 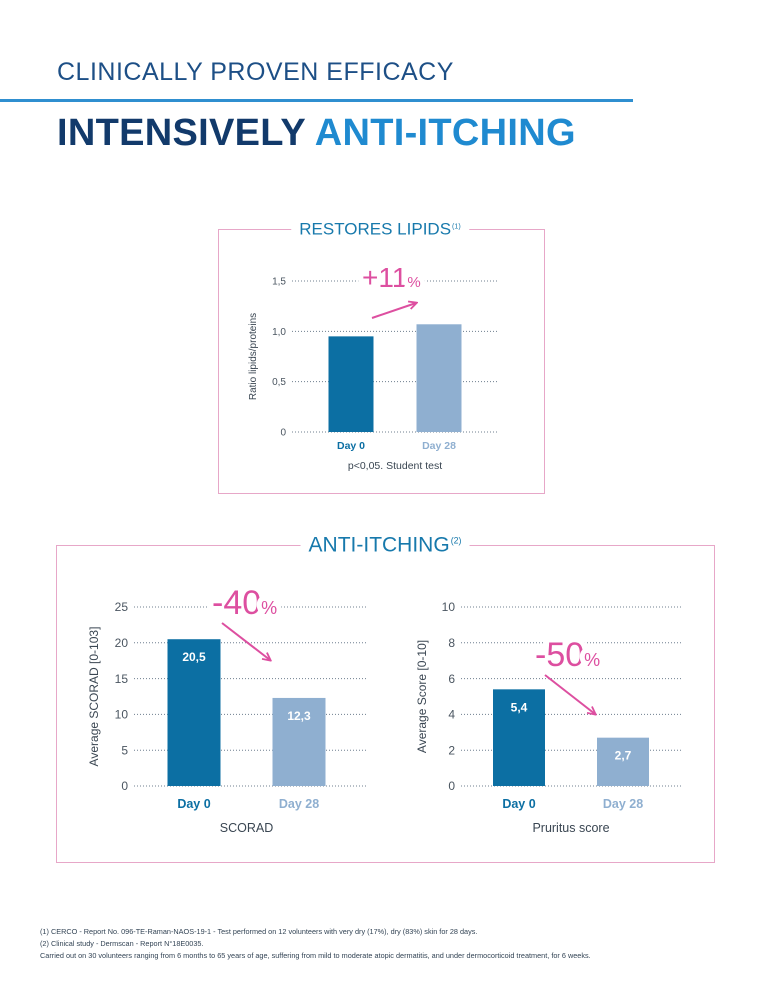 I want to click on pruritus-change-annotation: -50%, so click(x=567, y=655).